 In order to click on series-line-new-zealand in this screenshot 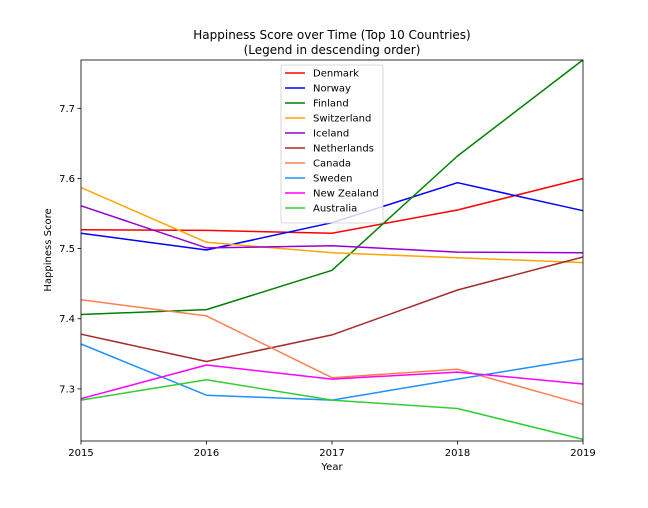, I will do `click(332, 382)`.